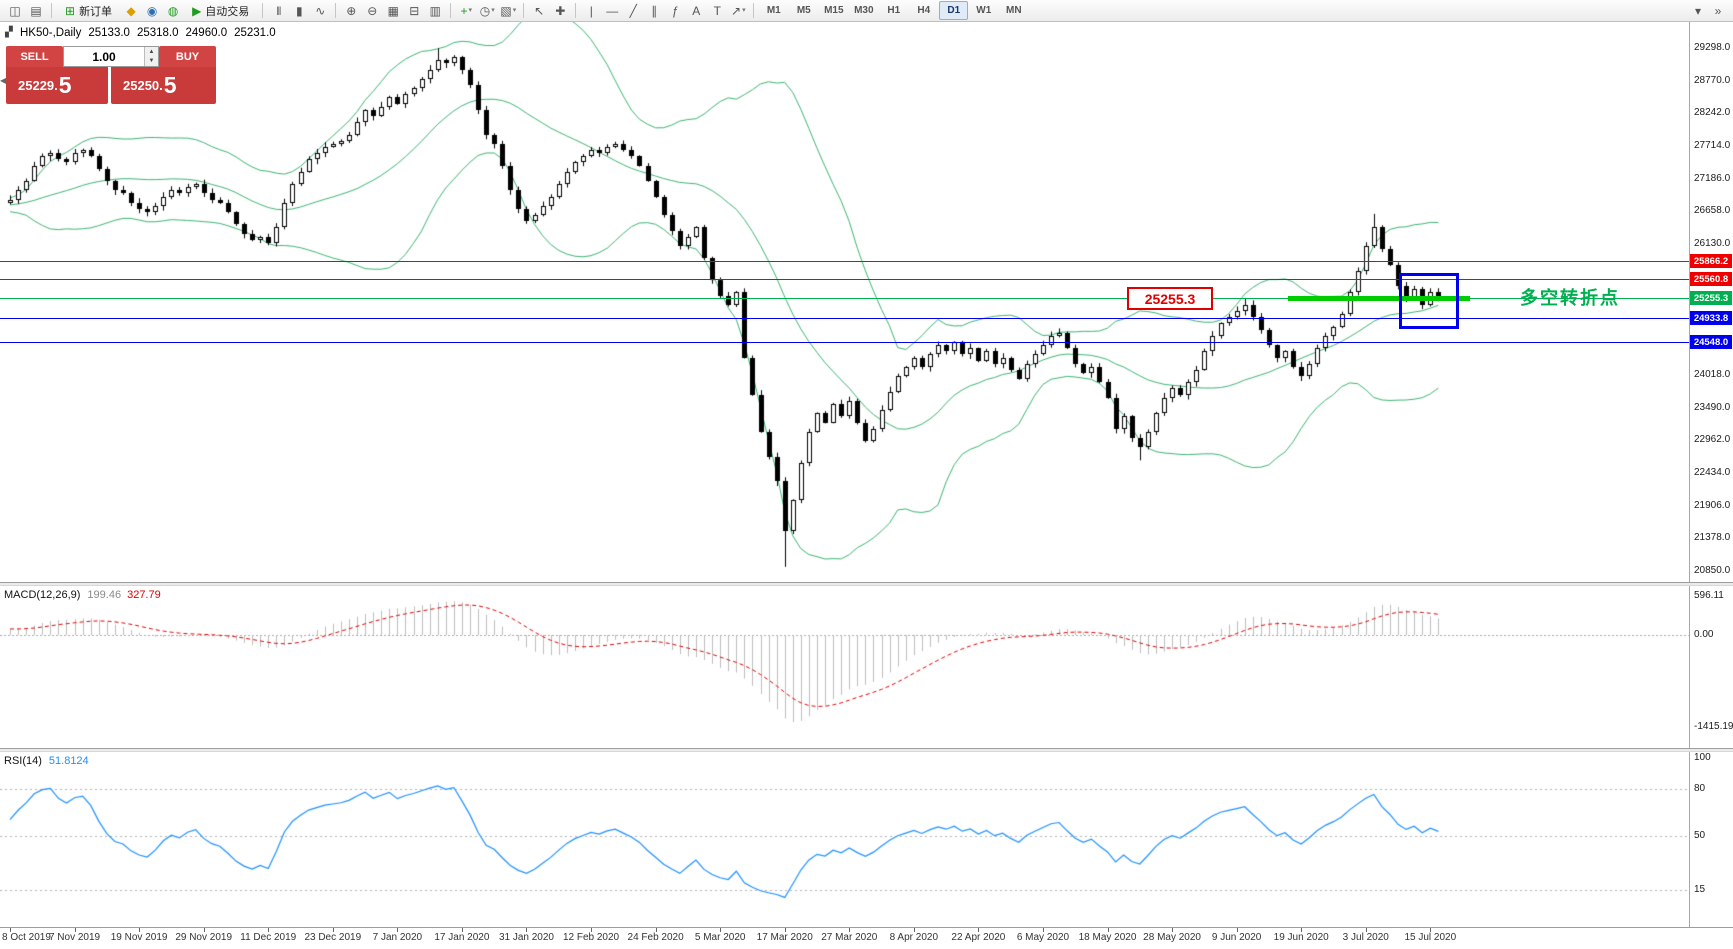 This screenshot has height=949, width=1733. What do you see at coordinates (15, 10) in the screenshot?
I see `new-chart-icon: ◫` at bounding box center [15, 10].